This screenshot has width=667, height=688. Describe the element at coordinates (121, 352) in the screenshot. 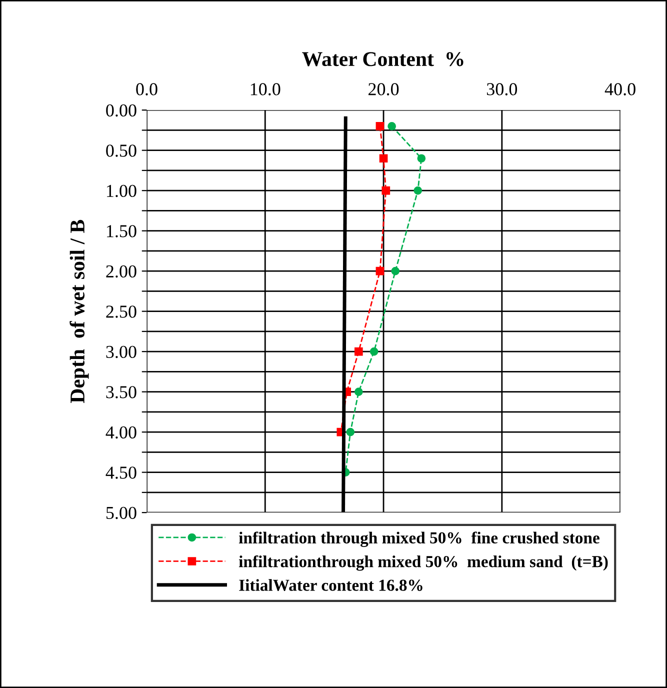

I see `y-tick-label: 3.00` at that location.